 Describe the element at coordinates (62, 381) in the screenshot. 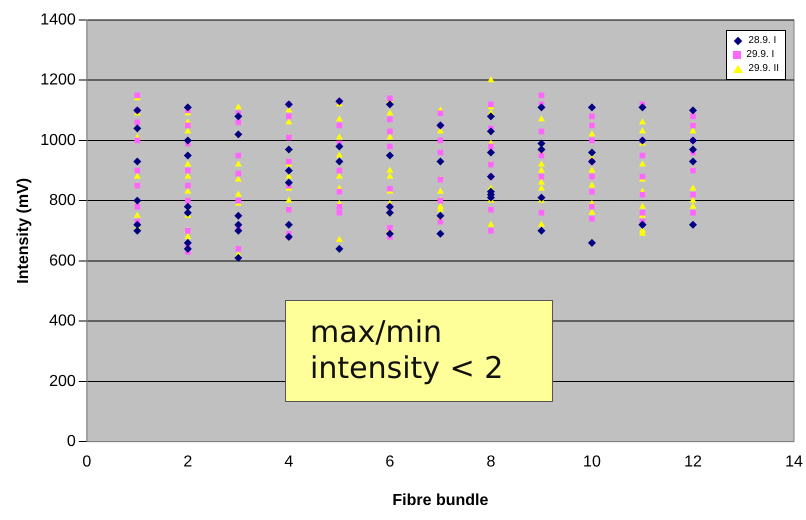

I see `y-tick-label: 200` at that location.